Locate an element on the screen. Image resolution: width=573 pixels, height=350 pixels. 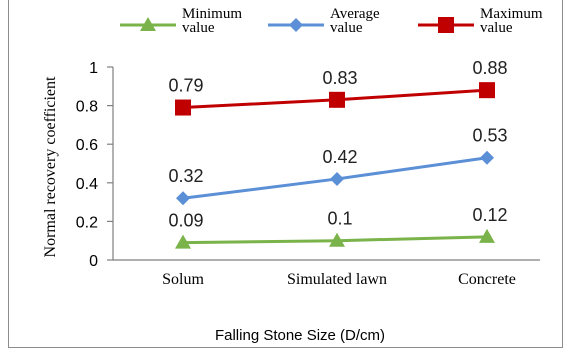
y-tick-label: 0.4 is located at coordinates (87, 184).